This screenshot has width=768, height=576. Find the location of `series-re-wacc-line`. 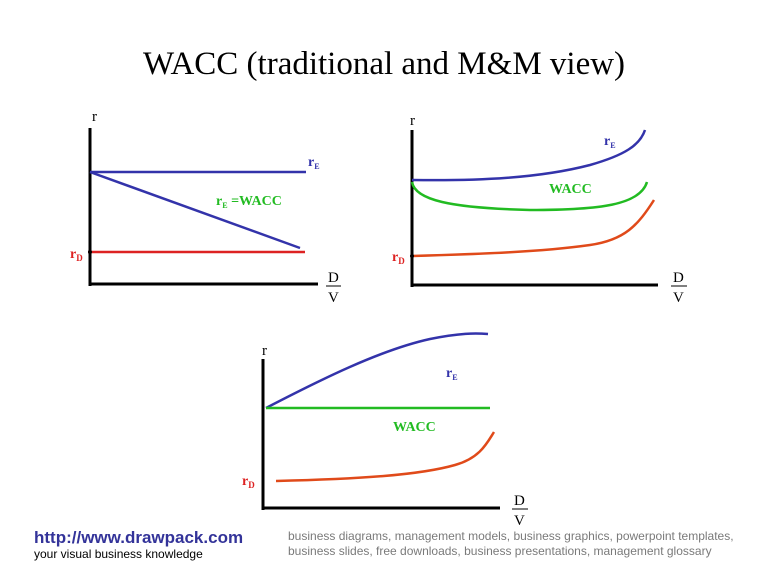

series-re-wacc-line is located at coordinates (195, 210).